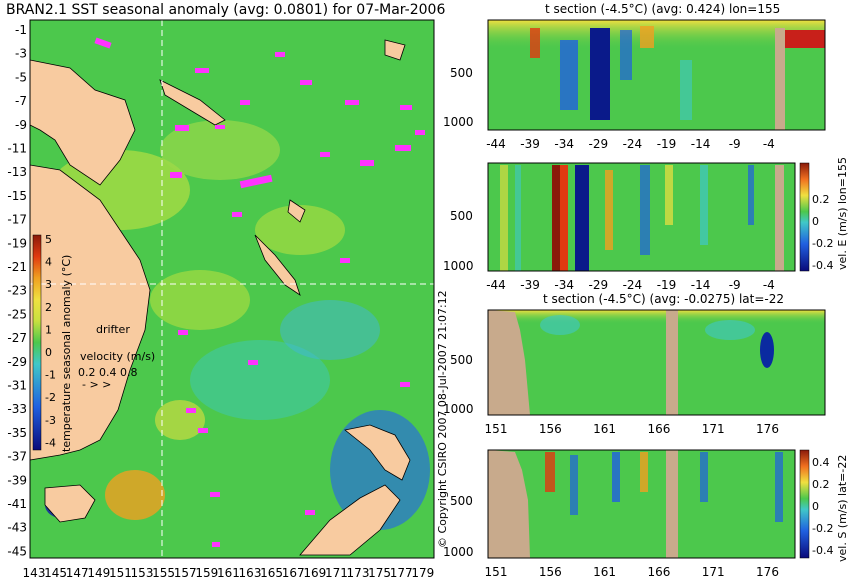 This screenshot has height=580, width=850. I want to click on vel-colorbar-tick: 0.2, so click(821, 484).